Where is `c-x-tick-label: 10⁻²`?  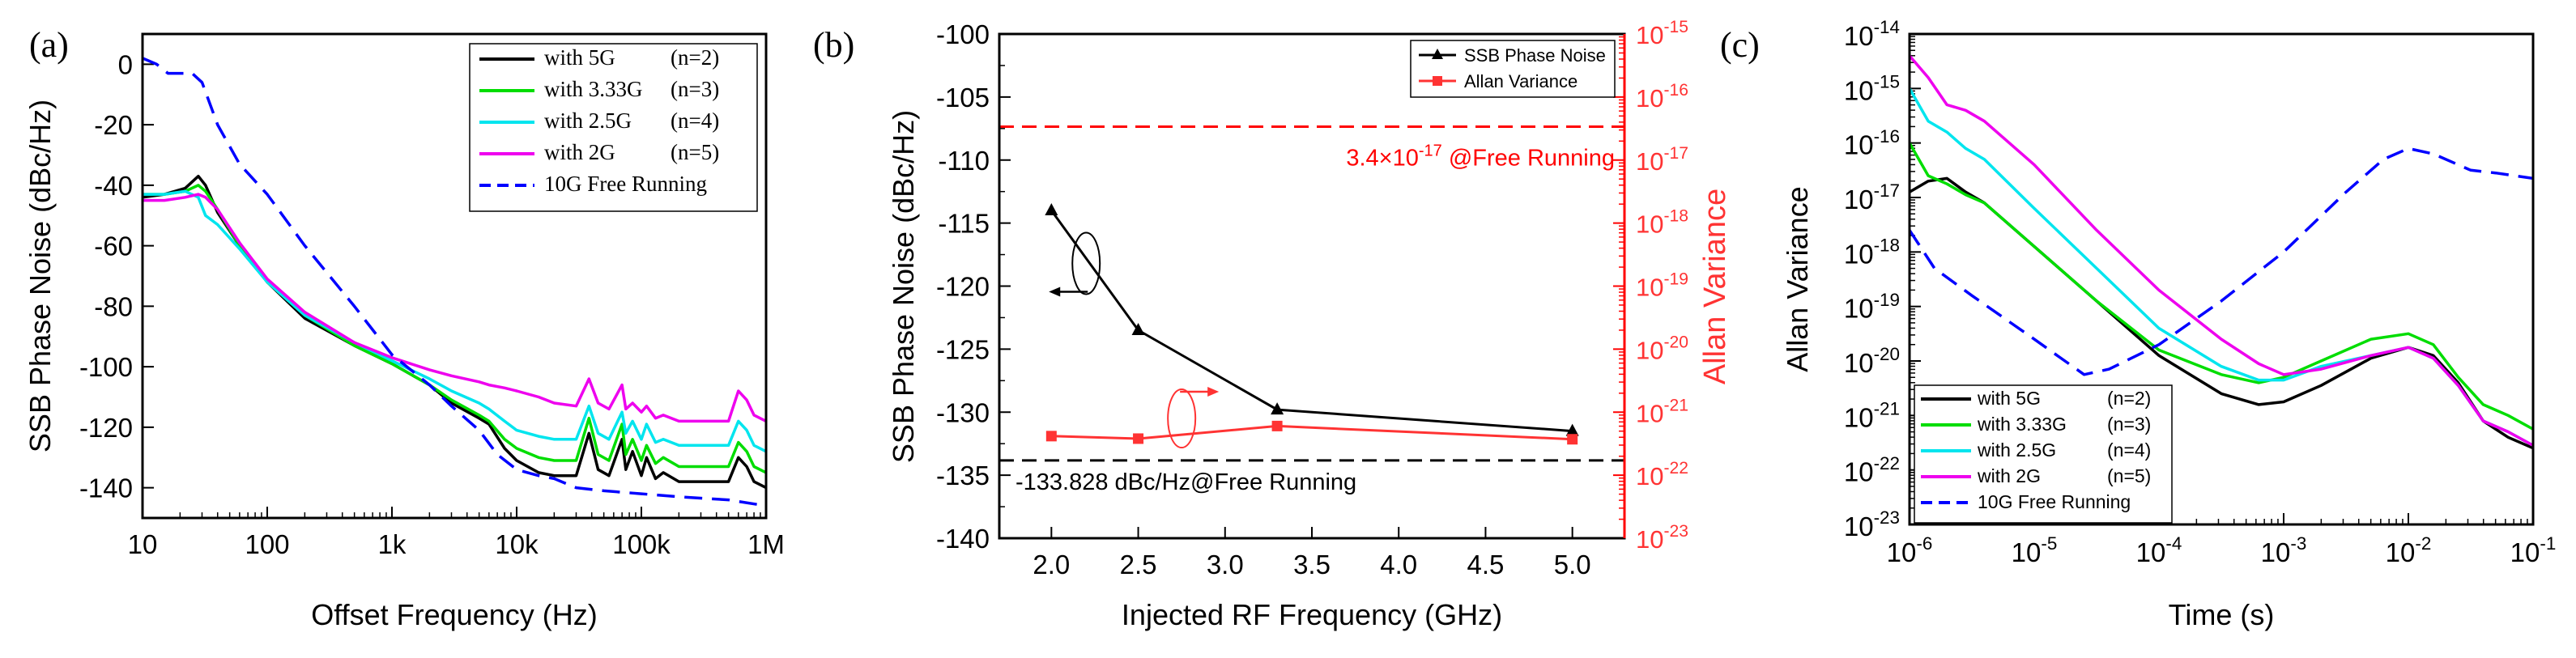
c-x-tick-label: 10⁻² is located at coordinates (2409, 550).